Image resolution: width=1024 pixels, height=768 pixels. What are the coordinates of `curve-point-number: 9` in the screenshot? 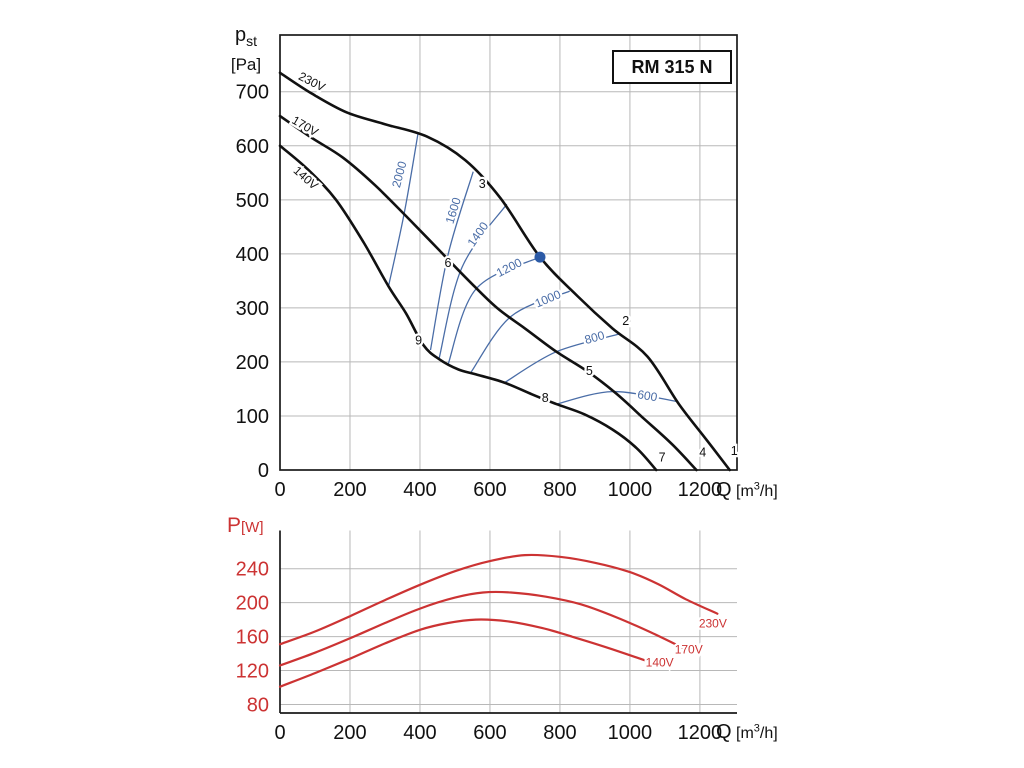 It's located at (418, 341).